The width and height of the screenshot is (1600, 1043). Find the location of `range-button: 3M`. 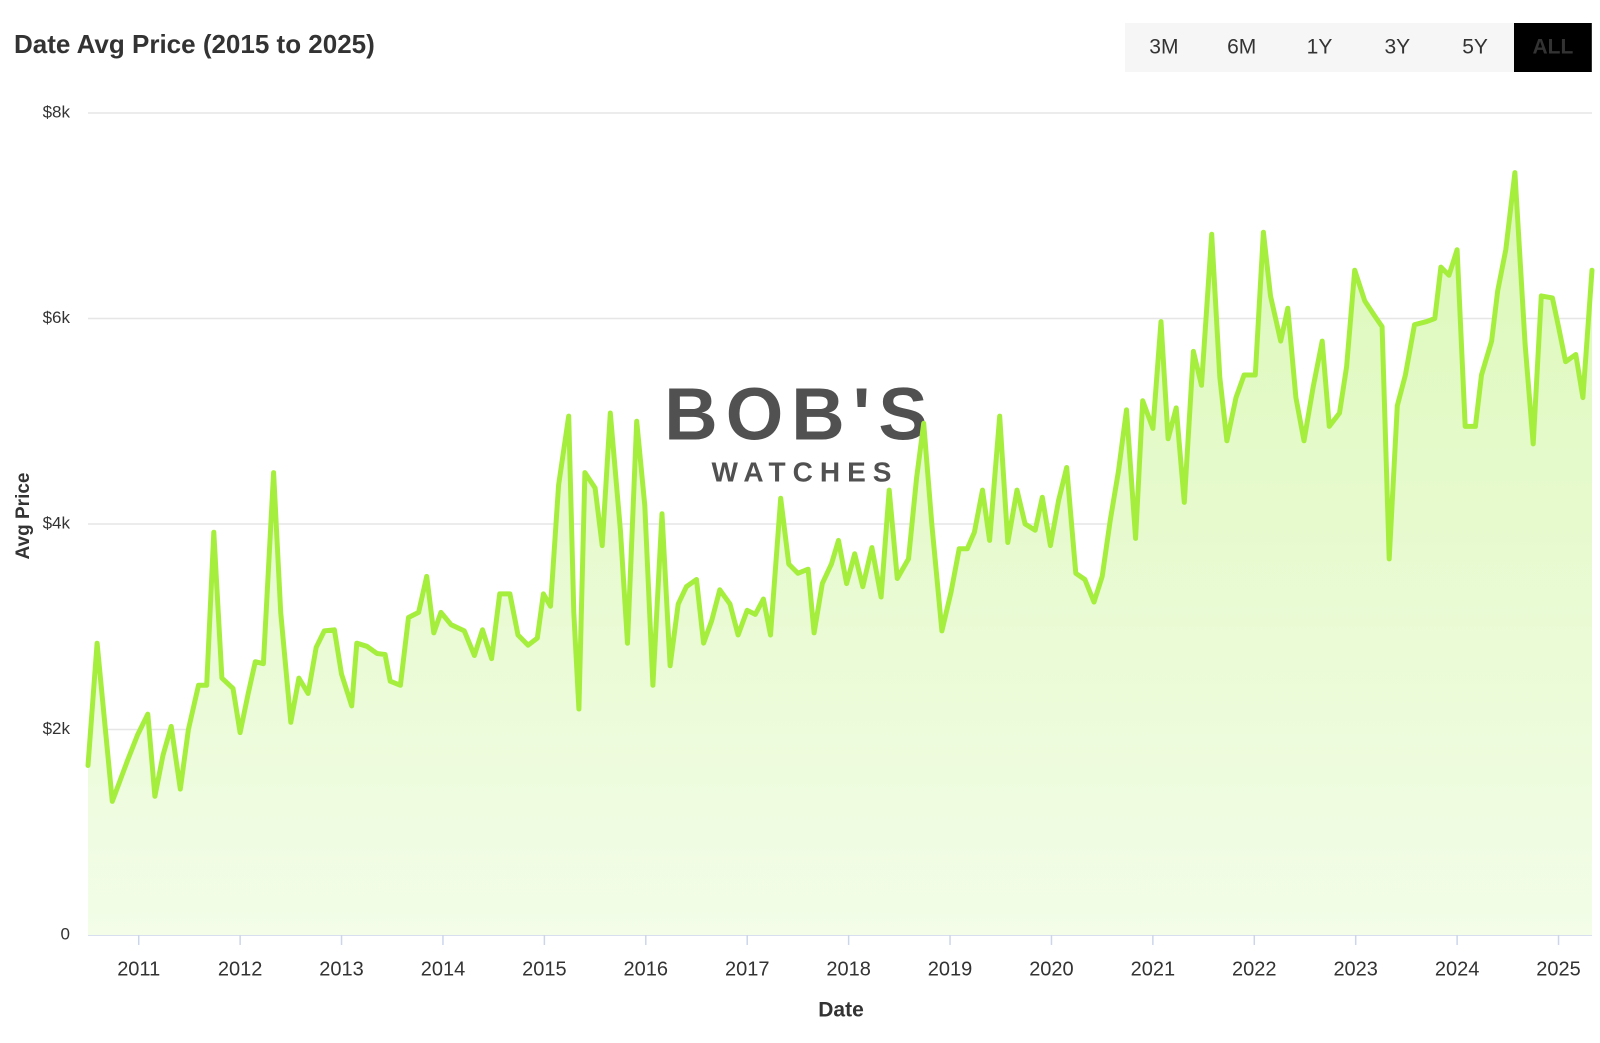

range-button: 3M is located at coordinates (1163, 47).